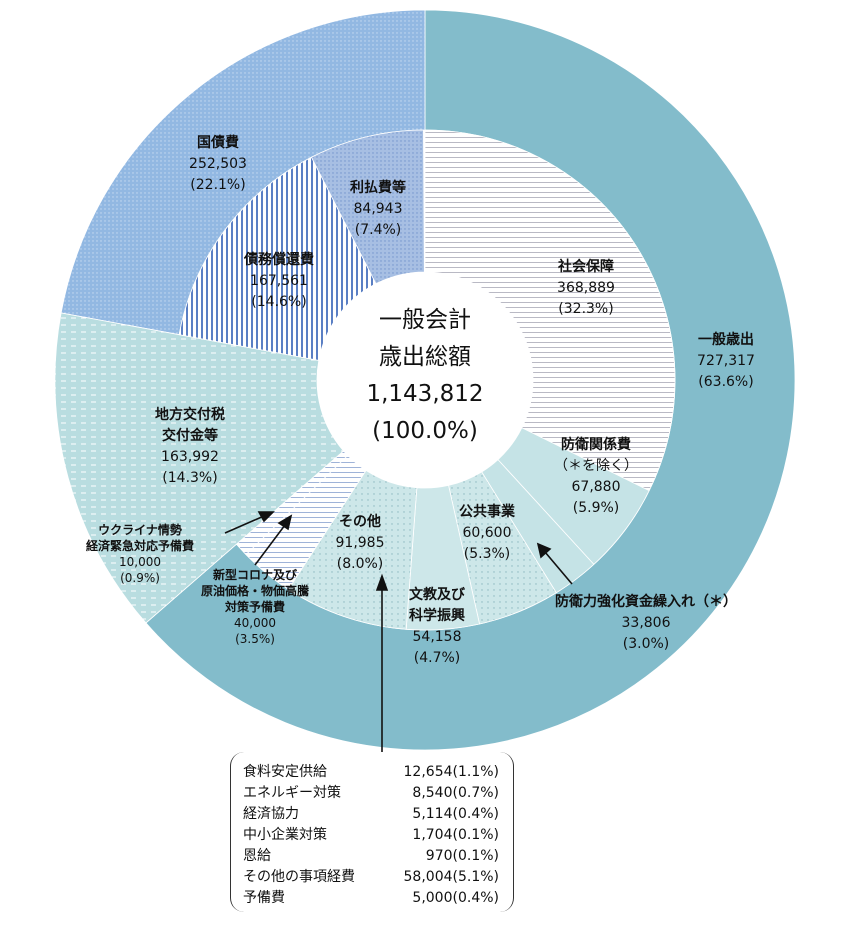  I want to click on breakdown-name: 中小企業対策, so click(285, 835).